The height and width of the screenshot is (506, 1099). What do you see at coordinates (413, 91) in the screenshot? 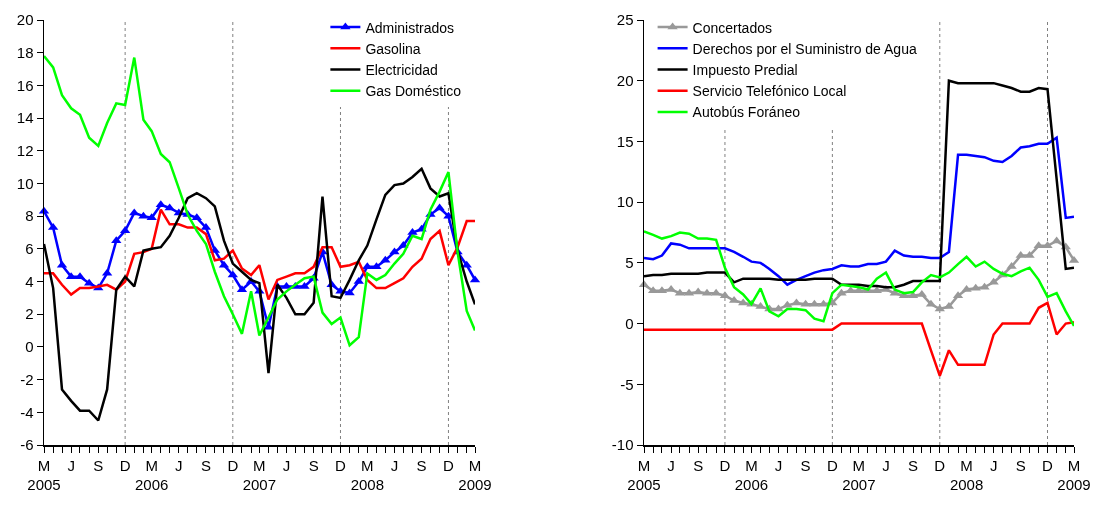
I see `legend-label: Gas Doméstico` at bounding box center [413, 91].